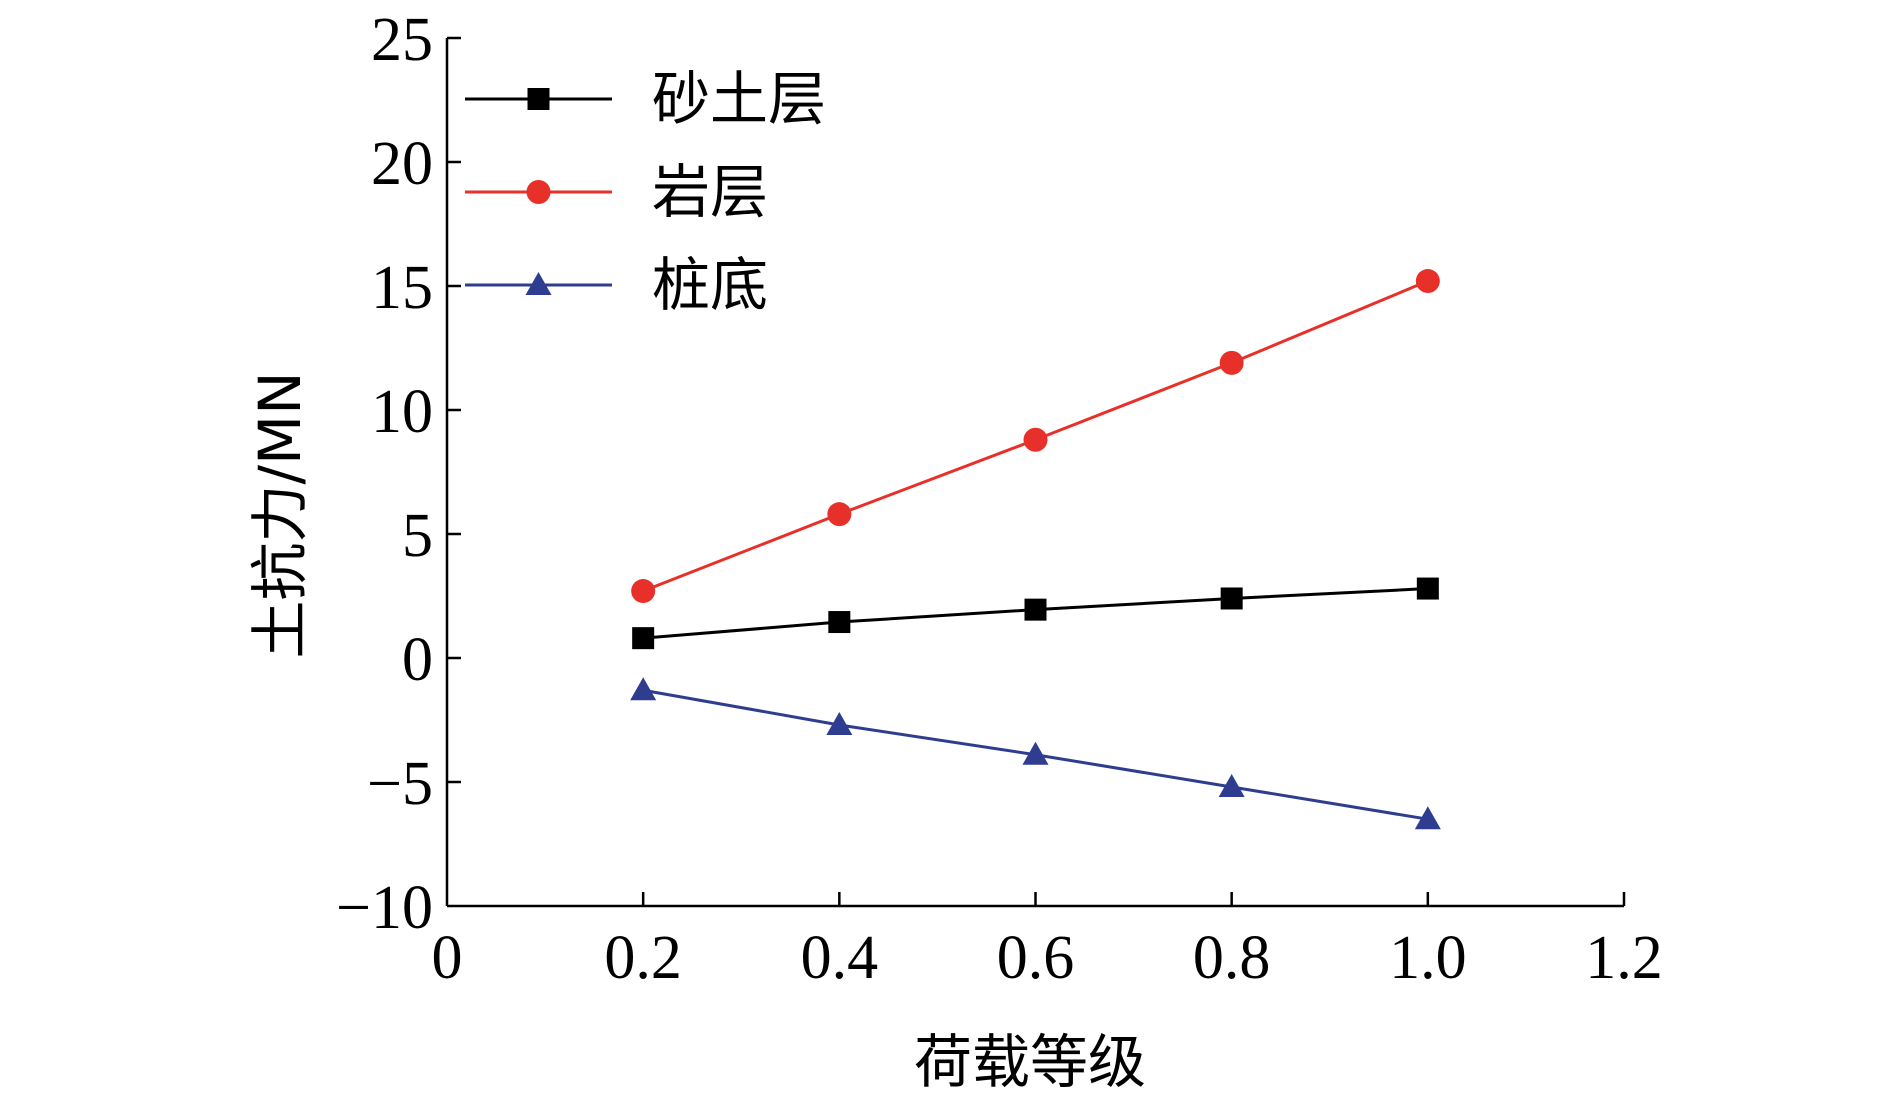  What do you see at coordinates (739, 99) in the screenshot?
I see `legend-label: 砂土层` at bounding box center [739, 99].